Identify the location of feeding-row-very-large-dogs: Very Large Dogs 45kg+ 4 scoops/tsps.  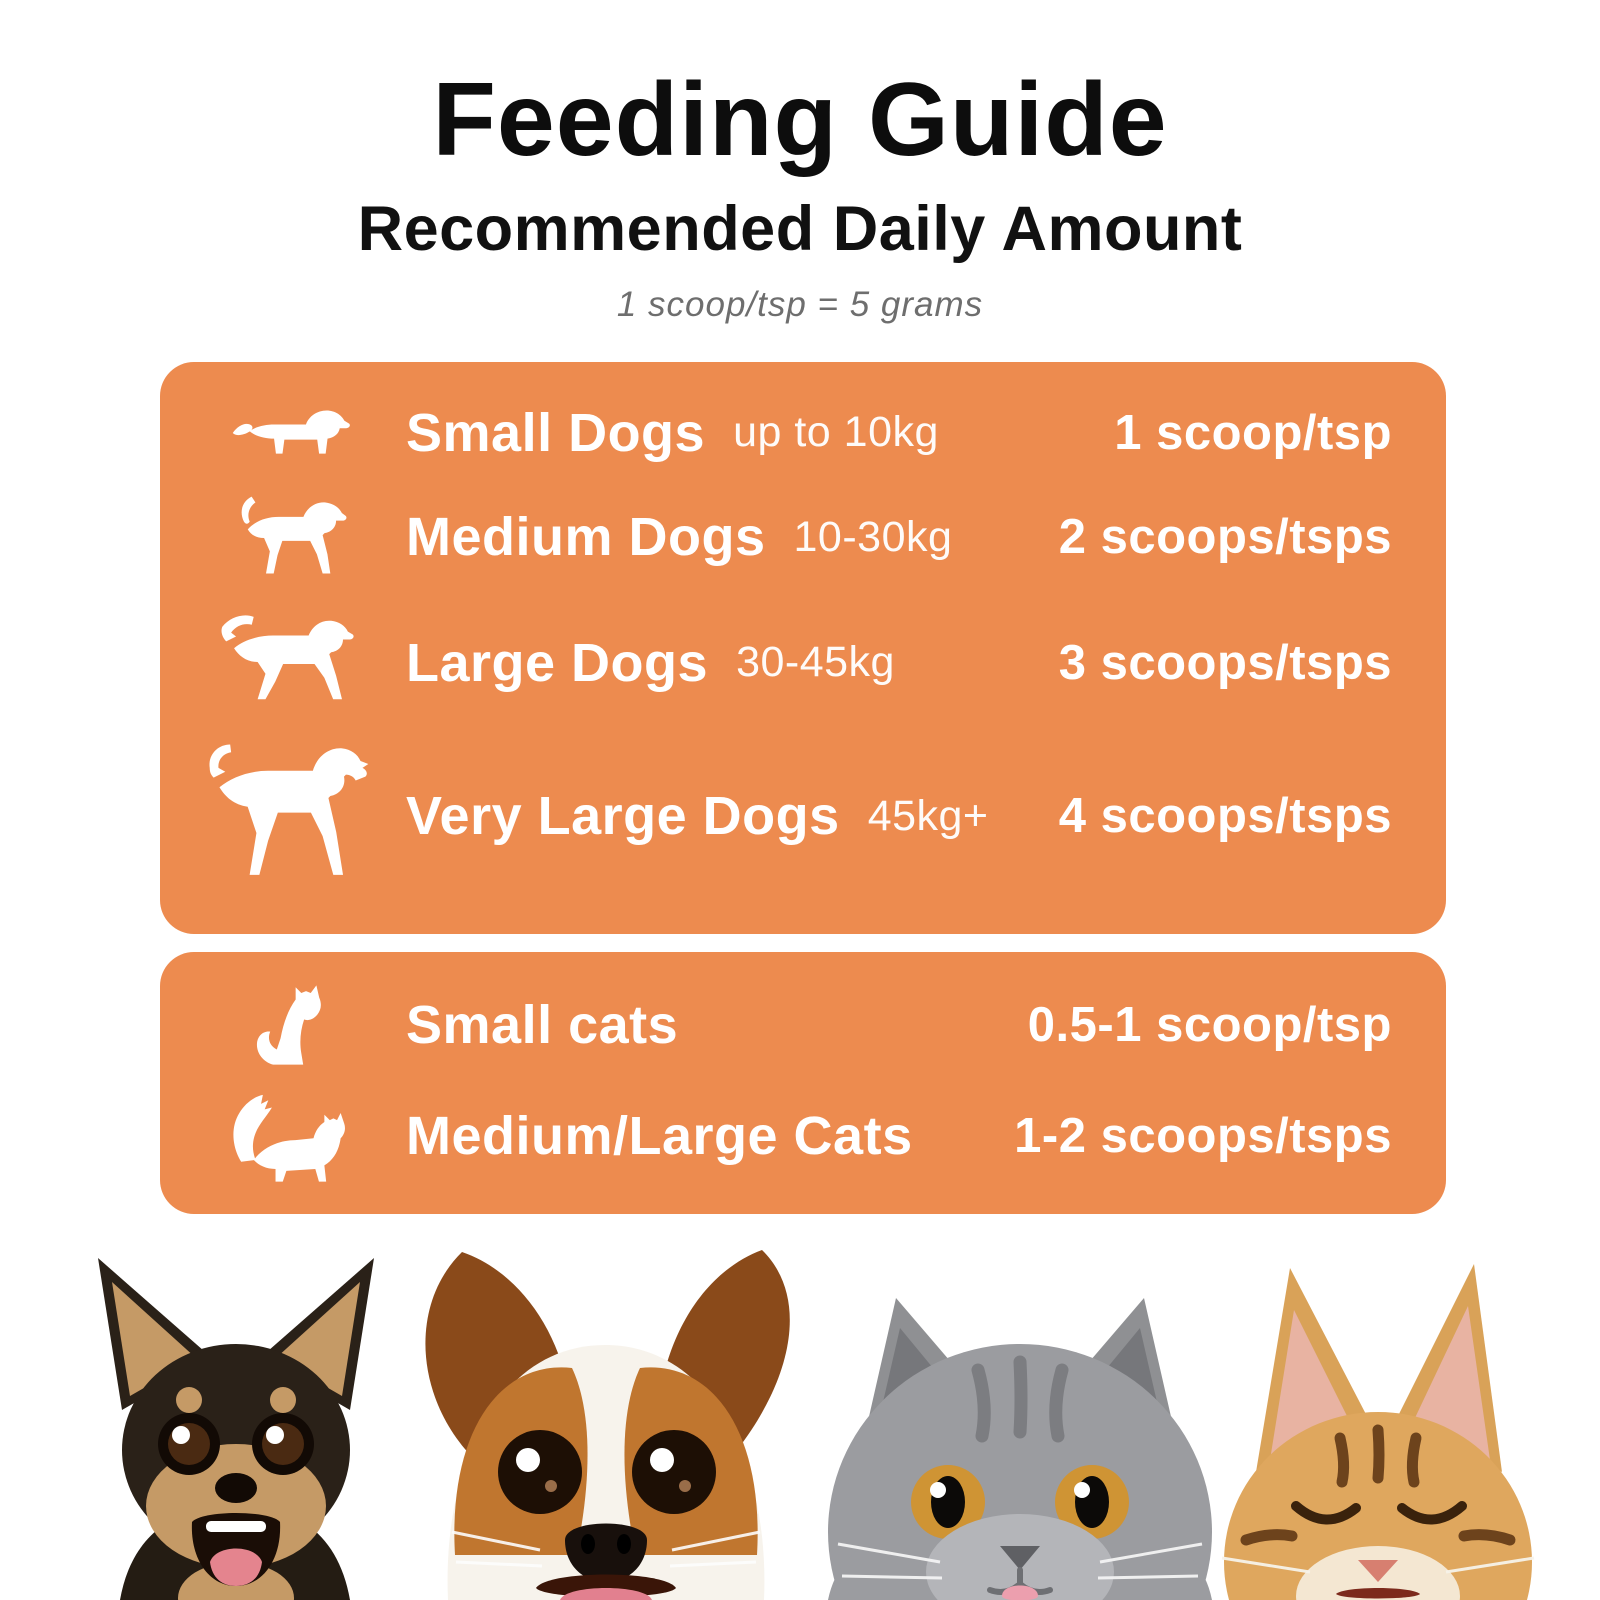
(796, 816).